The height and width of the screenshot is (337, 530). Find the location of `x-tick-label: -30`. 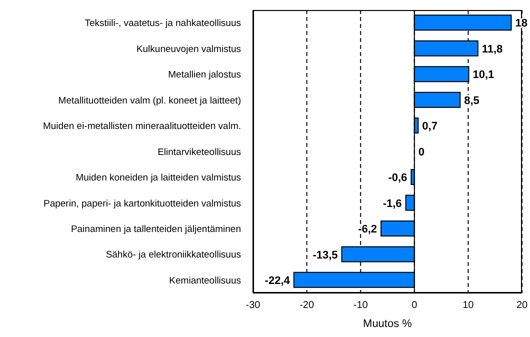

x-tick-label: -30 is located at coordinates (253, 306).